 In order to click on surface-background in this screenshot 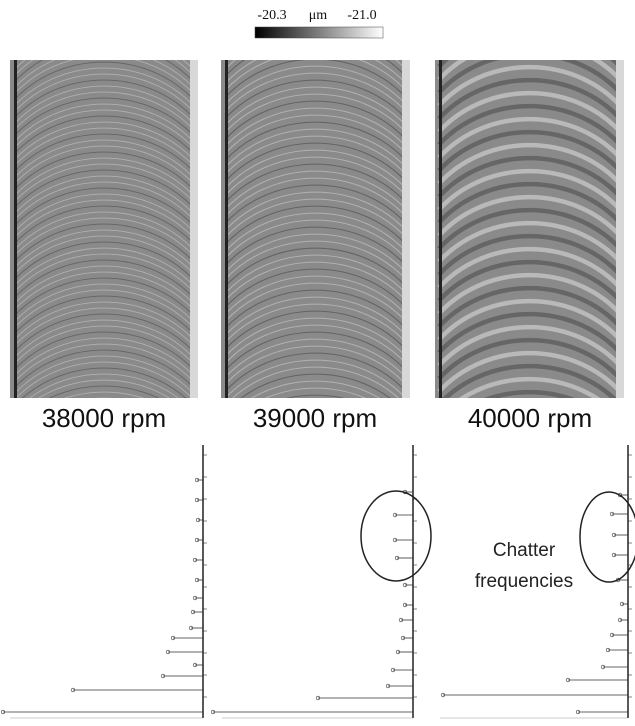, I will do `click(315, 229)`.